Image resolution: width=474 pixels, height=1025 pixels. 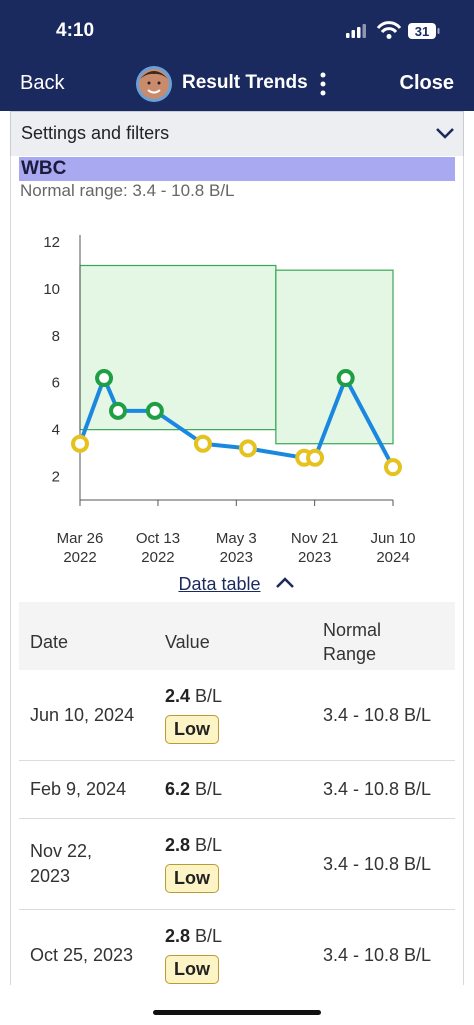 What do you see at coordinates (393, 30) in the screenshot?
I see `status-icons: 31` at bounding box center [393, 30].